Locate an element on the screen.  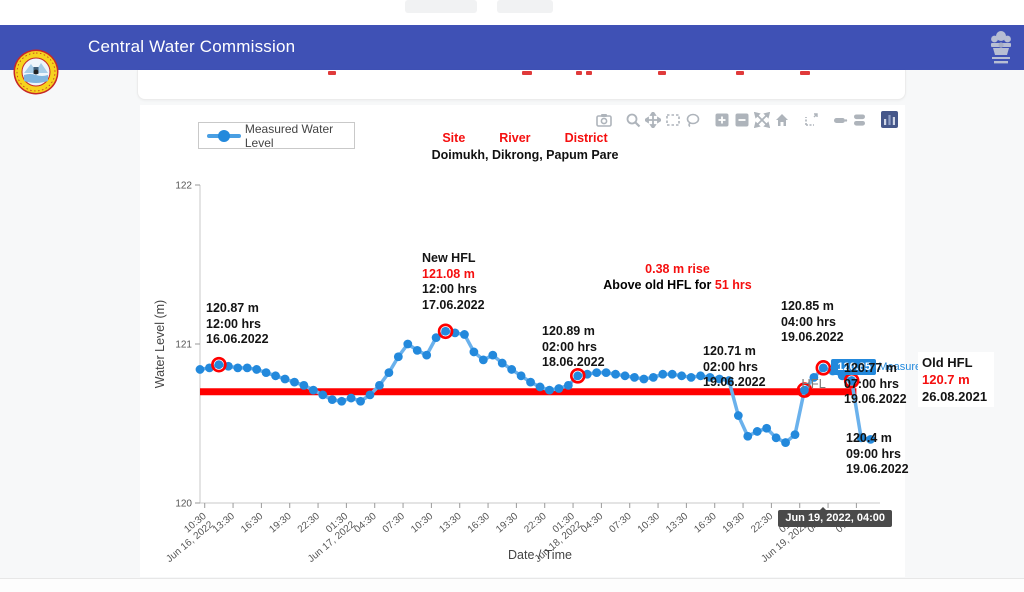
browser-top-strip is located at coordinates (512, 12).